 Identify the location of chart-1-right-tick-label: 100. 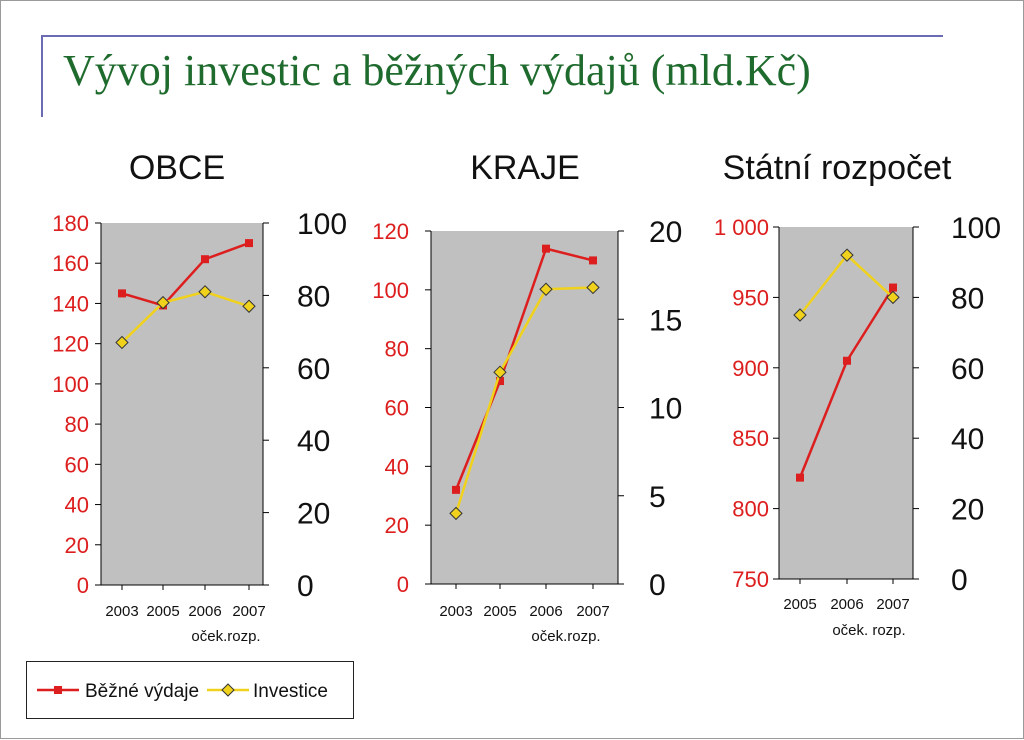
(322, 224).